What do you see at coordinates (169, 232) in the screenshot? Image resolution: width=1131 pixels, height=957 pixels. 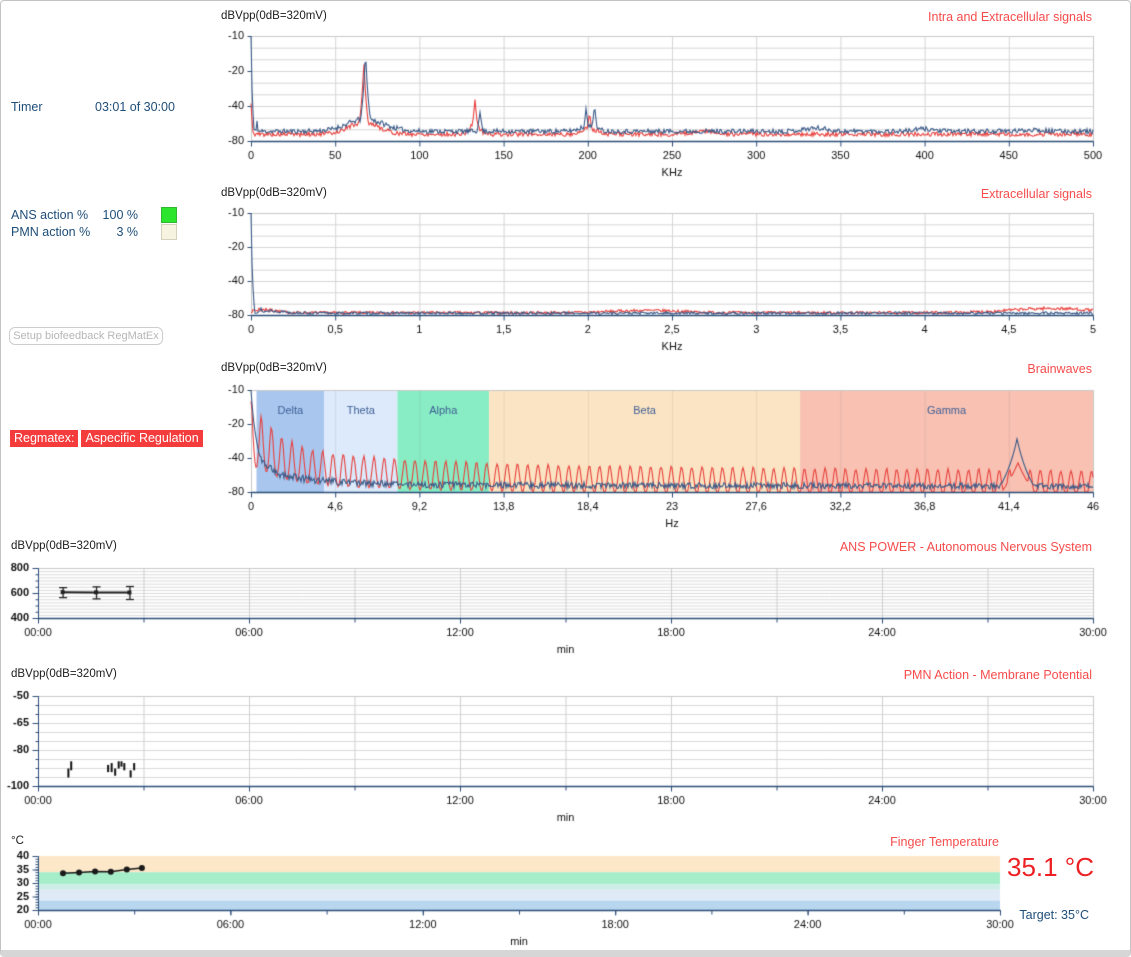 I see `pmn-action-swatch` at bounding box center [169, 232].